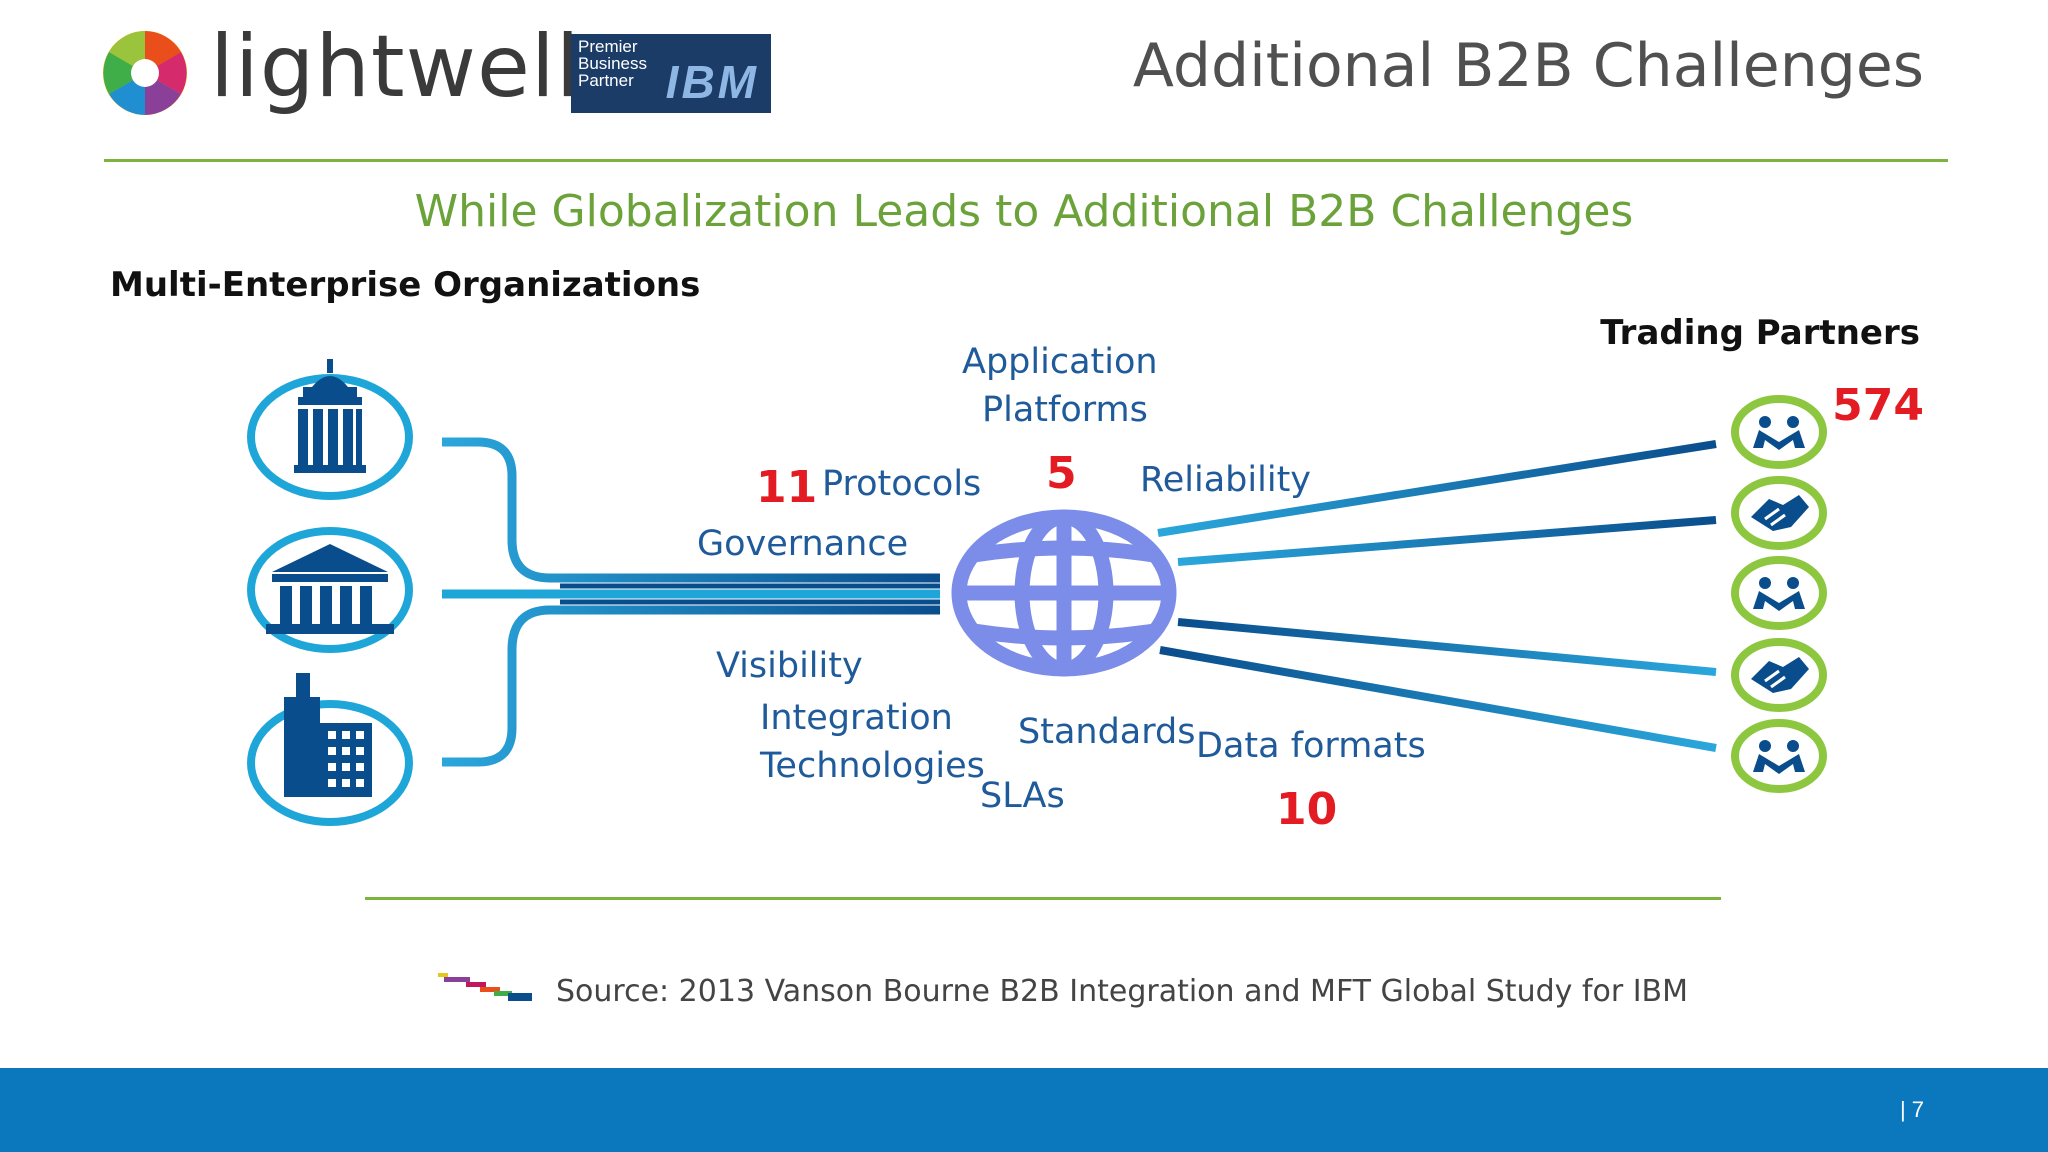  Describe the element at coordinates (606, 80) in the screenshot. I see `badge-line-3: Partner` at that location.